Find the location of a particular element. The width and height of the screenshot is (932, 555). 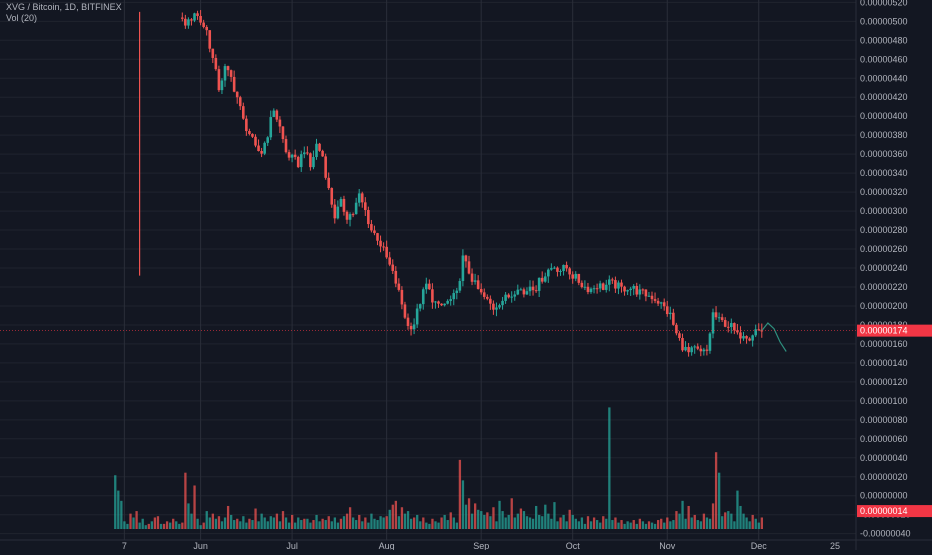

symbol-interval: 1D is located at coordinates (70, 7).